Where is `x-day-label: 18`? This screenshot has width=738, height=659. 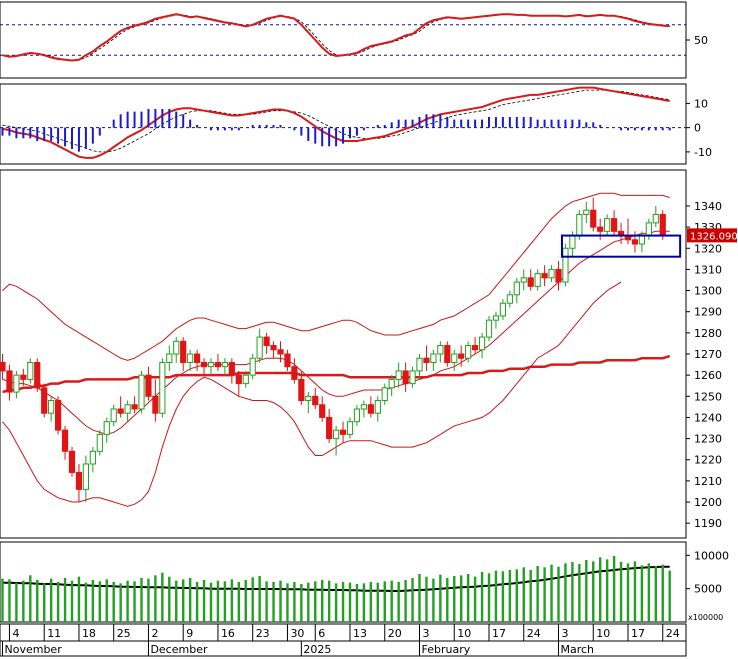
x-day-label: 18 is located at coordinates (89, 633).